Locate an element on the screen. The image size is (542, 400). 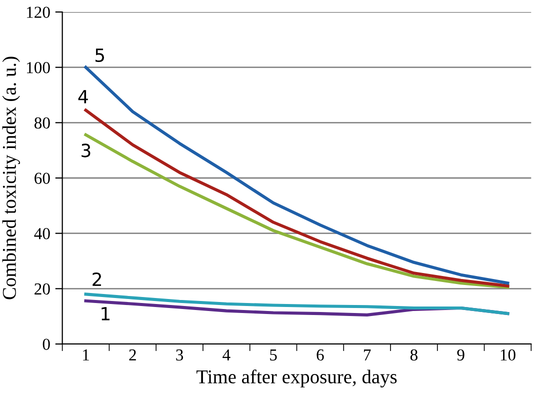
y-tick-label: 20 is located at coordinates (42, 289).